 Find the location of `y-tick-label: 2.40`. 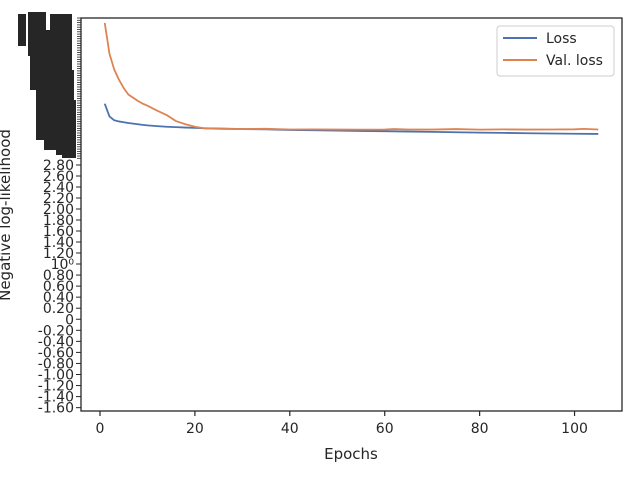

y-tick-label: 2.40 is located at coordinates (58, 188).